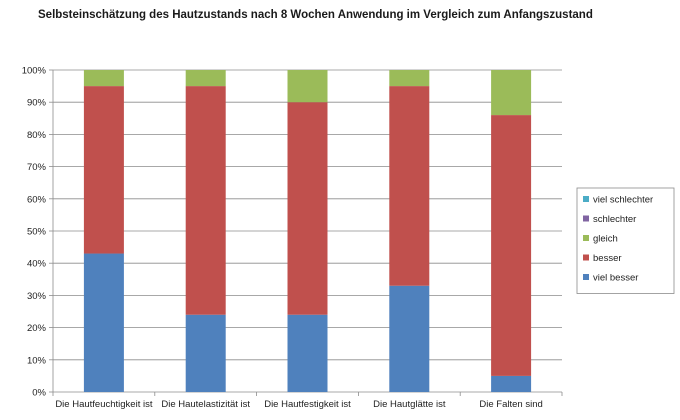 This screenshot has height=420, width=680. Describe the element at coordinates (37, 199) in the screenshot. I see `y-tick-label: 60%` at that location.